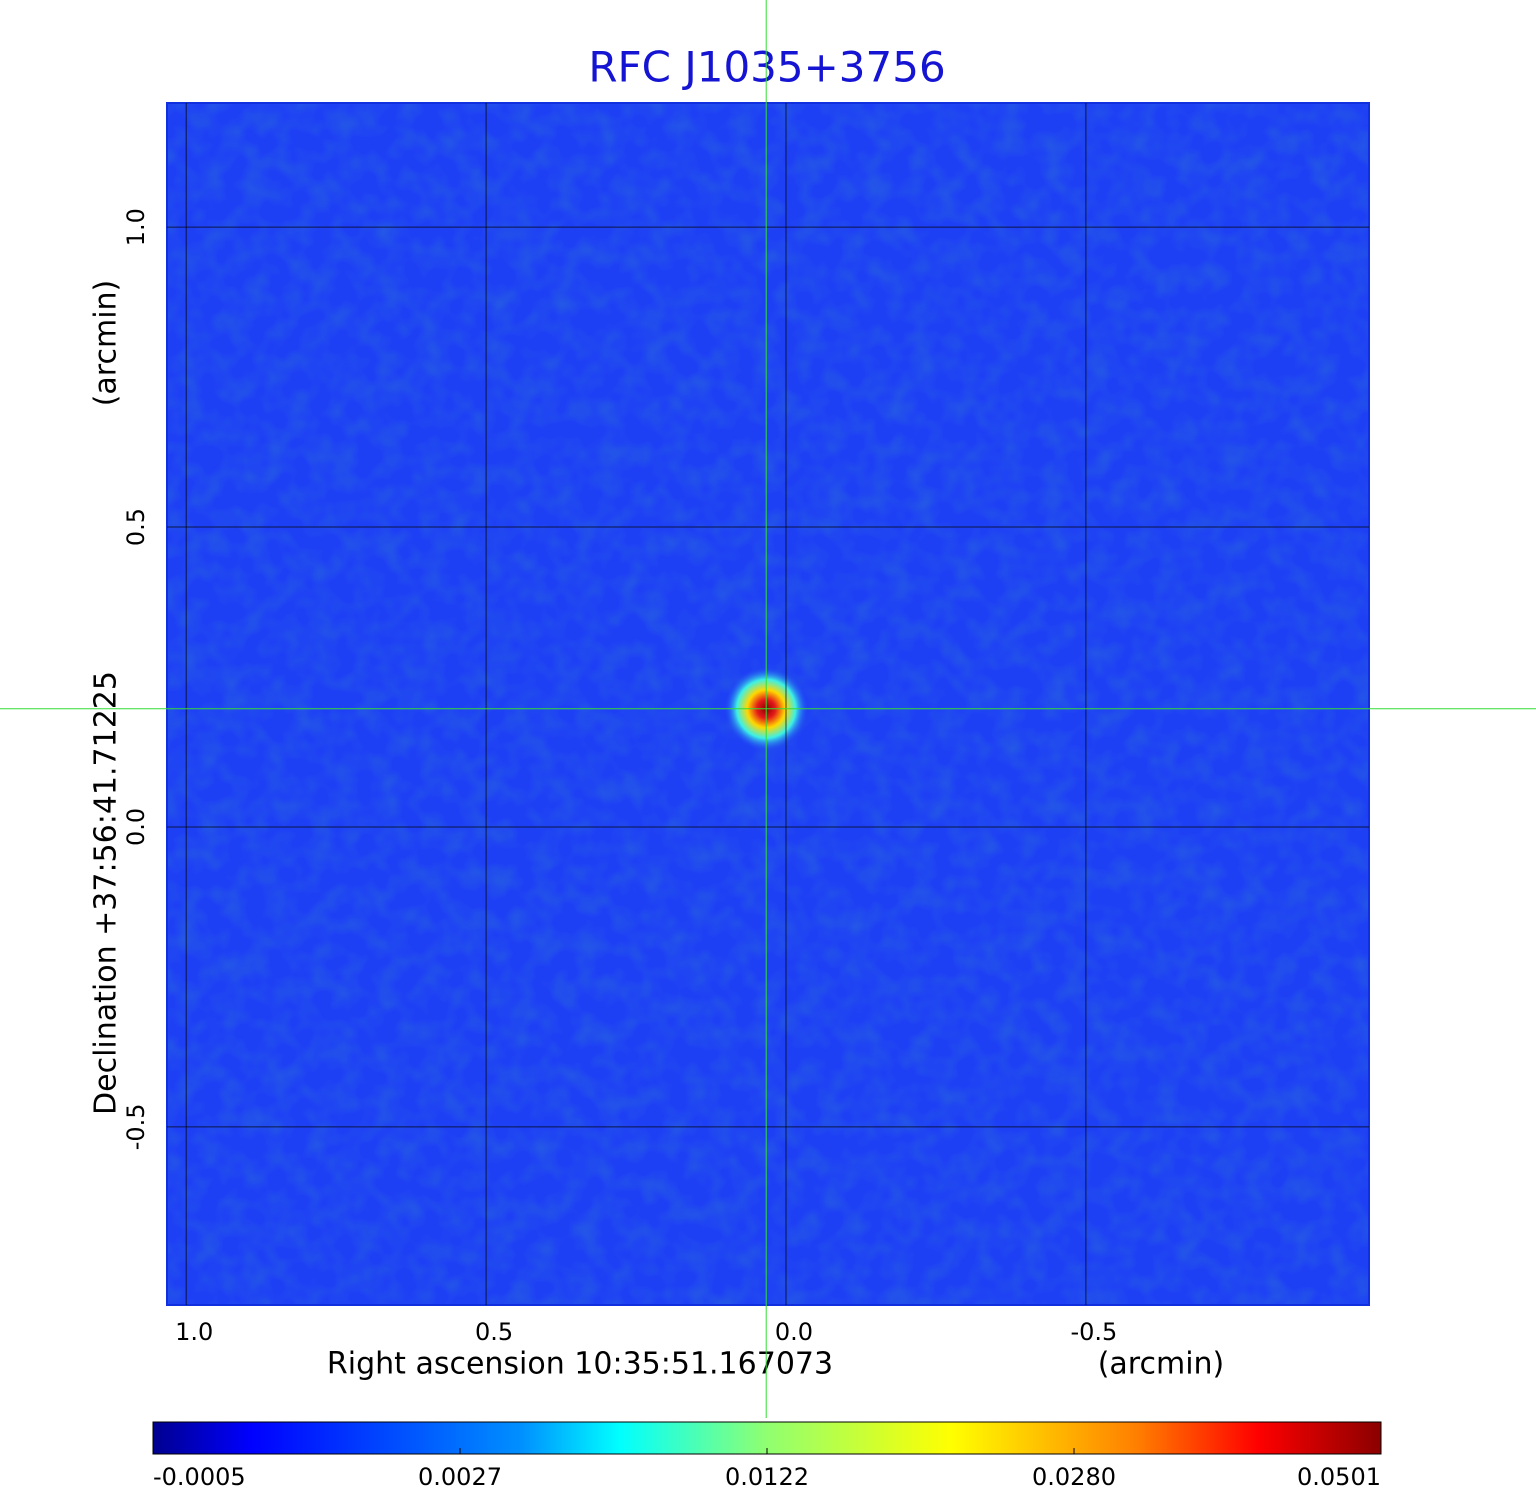 The image size is (1536, 1511). I want to click on x-tick-label: 0.5, so click(494, 1332).